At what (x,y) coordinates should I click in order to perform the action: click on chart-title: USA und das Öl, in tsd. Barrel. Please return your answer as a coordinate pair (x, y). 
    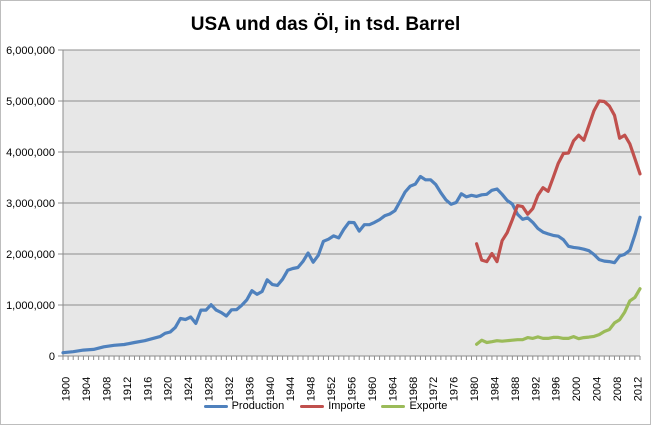
    Looking at the image, I should click on (325, 24).